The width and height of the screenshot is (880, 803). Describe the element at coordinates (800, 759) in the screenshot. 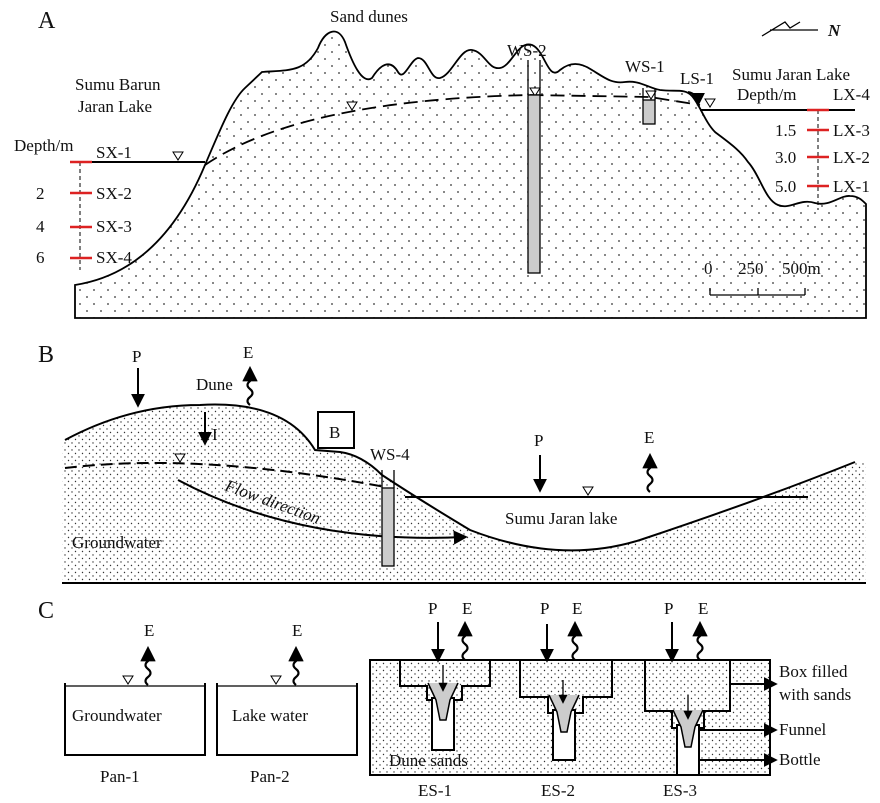

I see `text-label: Bottle` at that location.